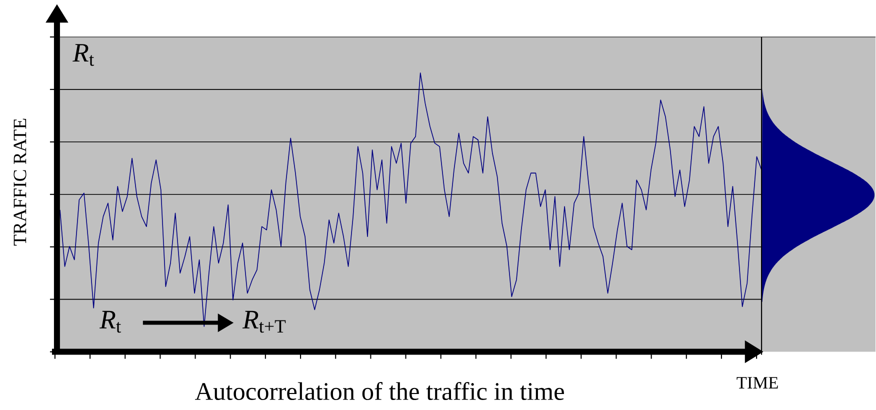 This screenshot has width=876, height=410. I want to click on text: R$_{t}$, so click(83, 55).